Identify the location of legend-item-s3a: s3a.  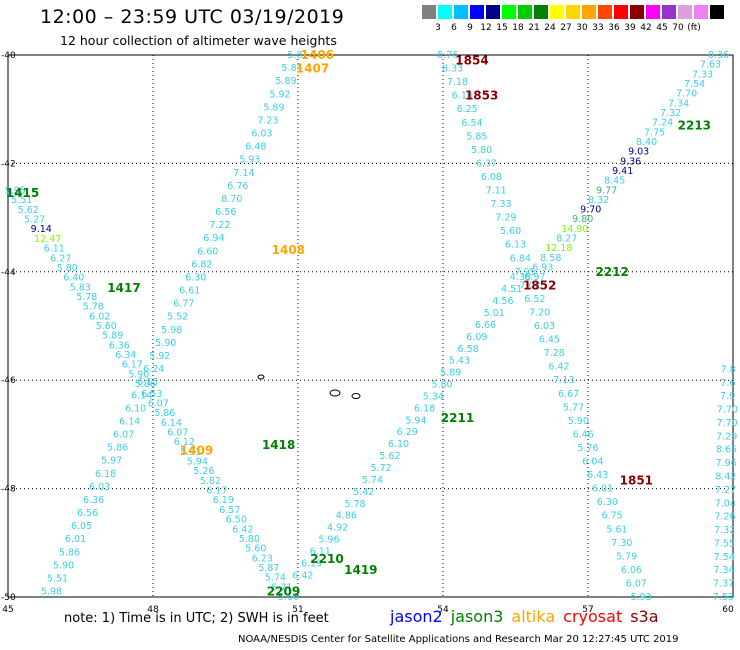
(644, 616).